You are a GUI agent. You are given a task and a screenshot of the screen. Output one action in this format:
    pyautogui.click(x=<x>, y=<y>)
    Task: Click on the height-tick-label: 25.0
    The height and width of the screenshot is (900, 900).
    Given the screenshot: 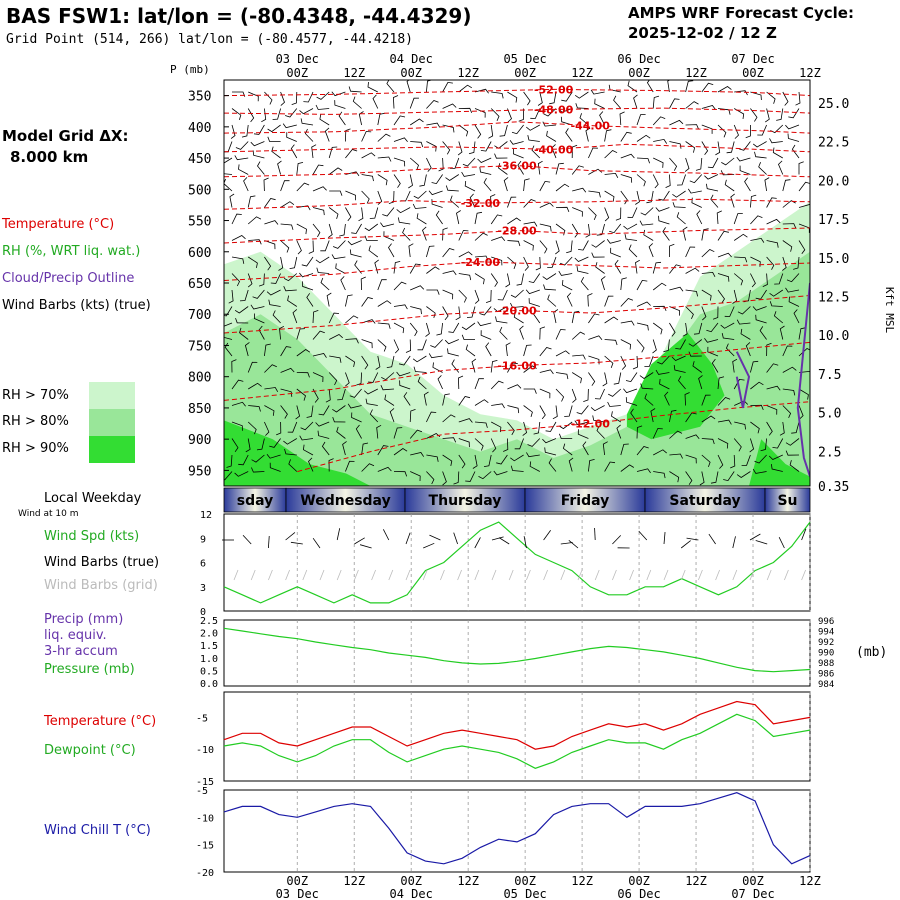 What is the action you would take?
    pyautogui.click(x=833, y=104)
    